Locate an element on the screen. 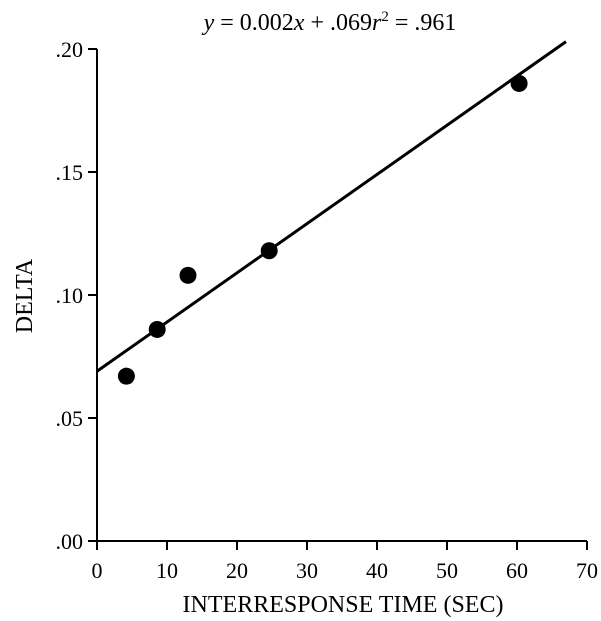 Image resolution: width=601 pixels, height=621 pixels. y-tick-label: .00 is located at coordinates (70, 541).